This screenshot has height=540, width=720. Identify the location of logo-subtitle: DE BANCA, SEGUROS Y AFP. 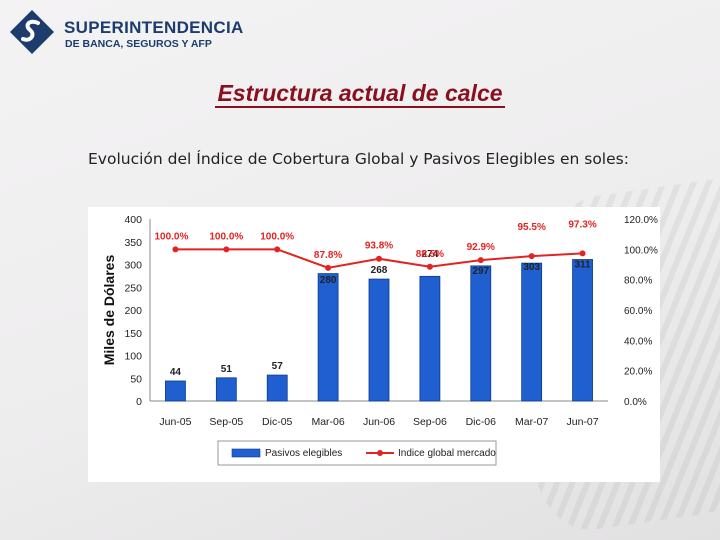
(138, 44).